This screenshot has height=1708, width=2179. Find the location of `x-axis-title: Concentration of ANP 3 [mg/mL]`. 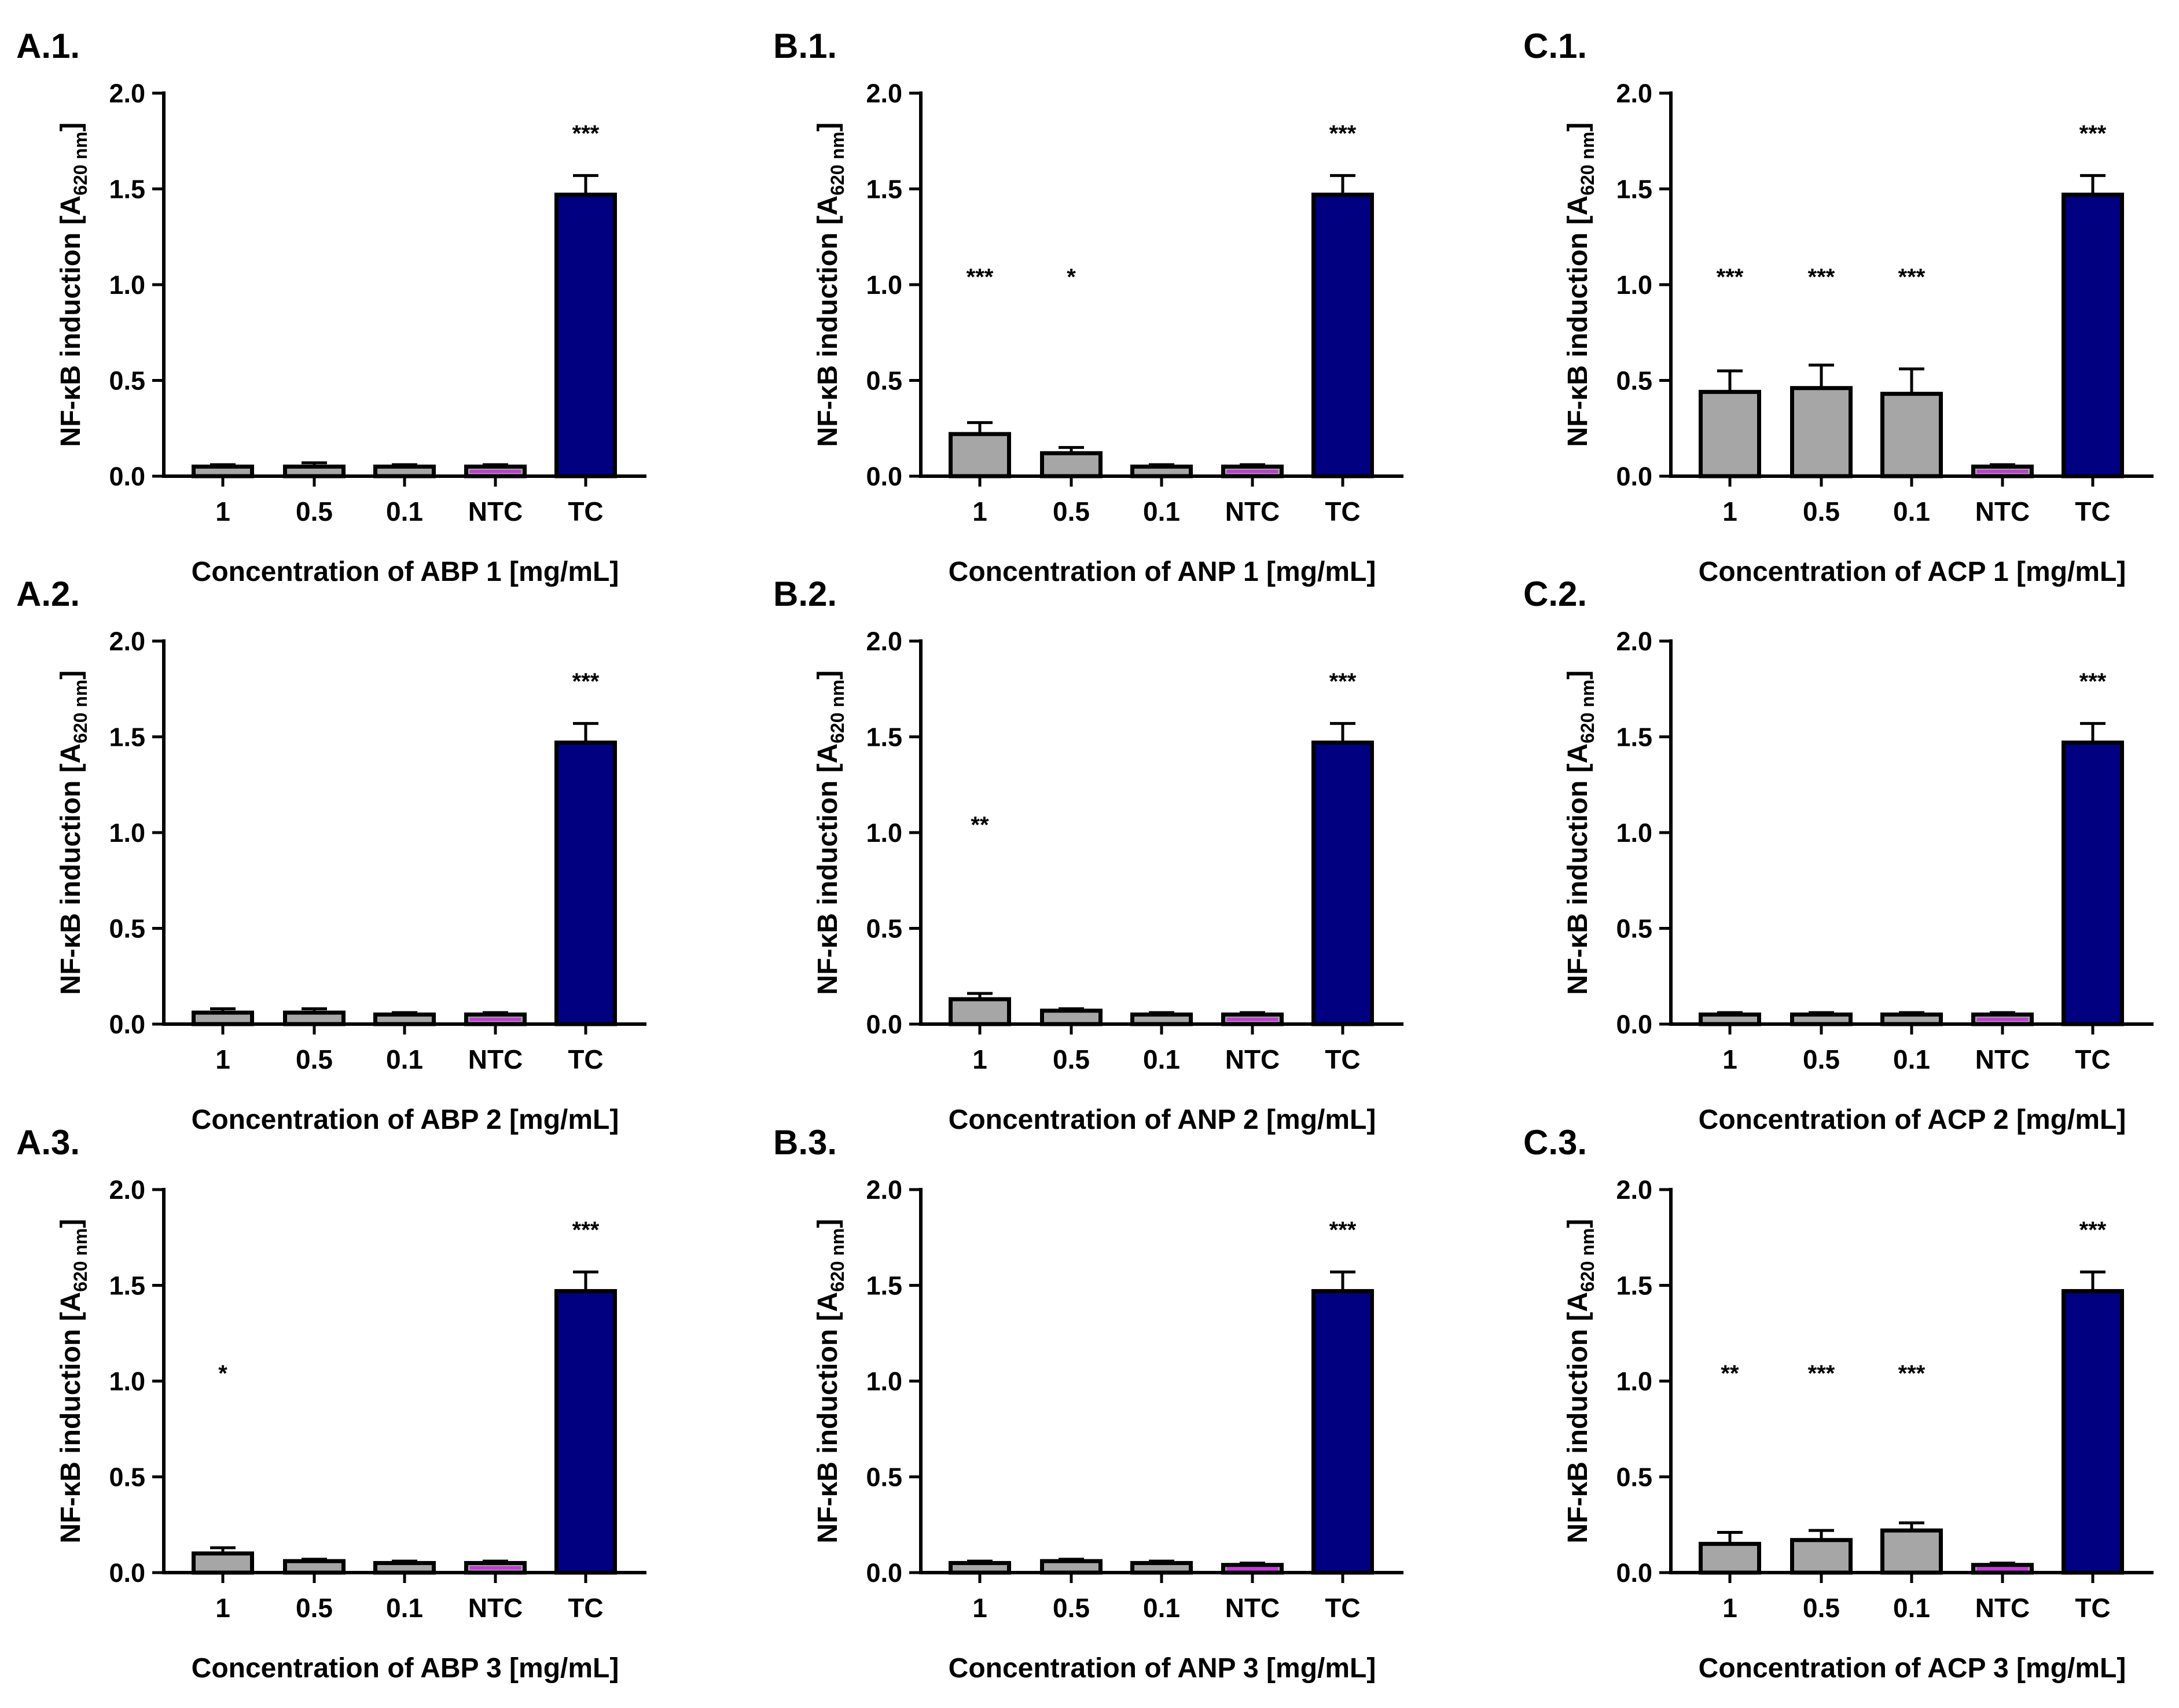

x-axis-title: Concentration of ANP 3 [mg/mL] is located at coordinates (1162, 1668).